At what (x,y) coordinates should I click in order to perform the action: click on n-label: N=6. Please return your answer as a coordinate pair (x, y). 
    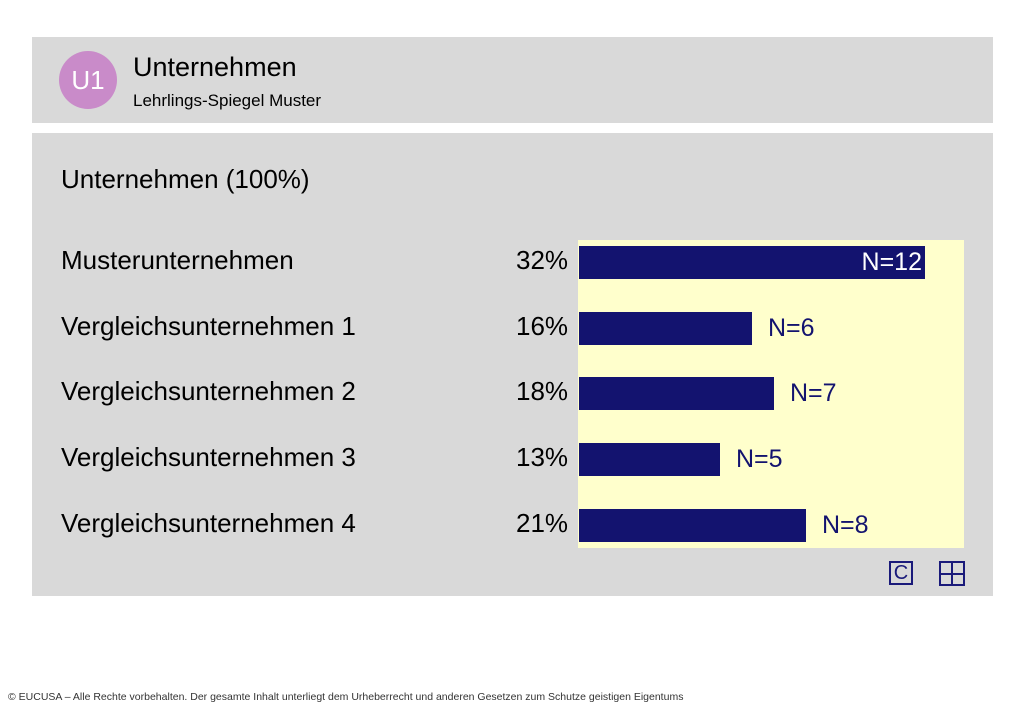
    Looking at the image, I should click on (791, 328).